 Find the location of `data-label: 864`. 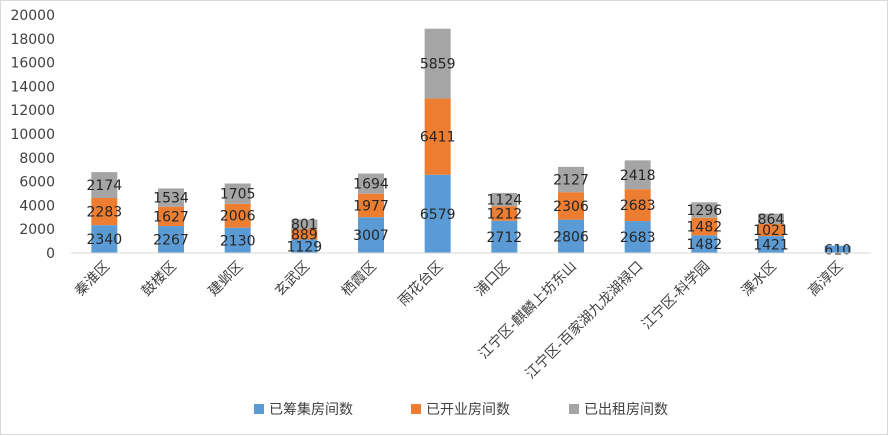

data-label: 864 is located at coordinates (771, 220).